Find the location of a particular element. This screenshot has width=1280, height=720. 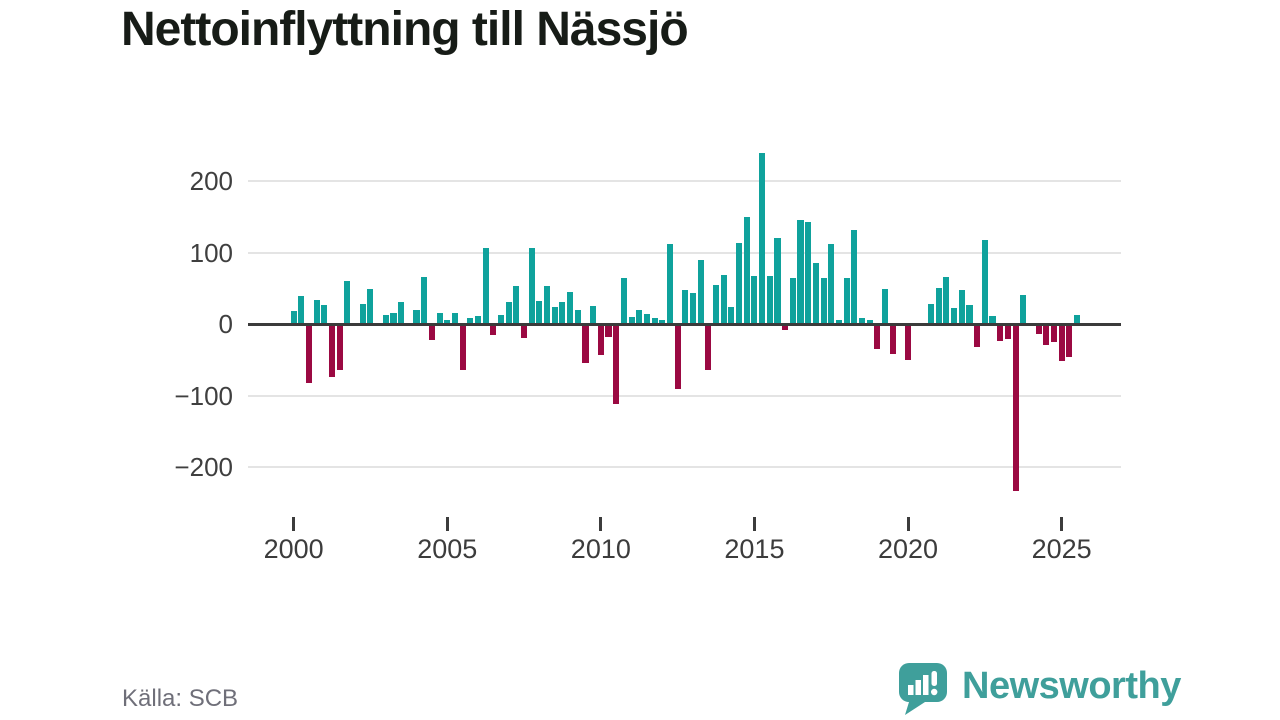

bar-2009Q2 is located at coordinates (577, 316).